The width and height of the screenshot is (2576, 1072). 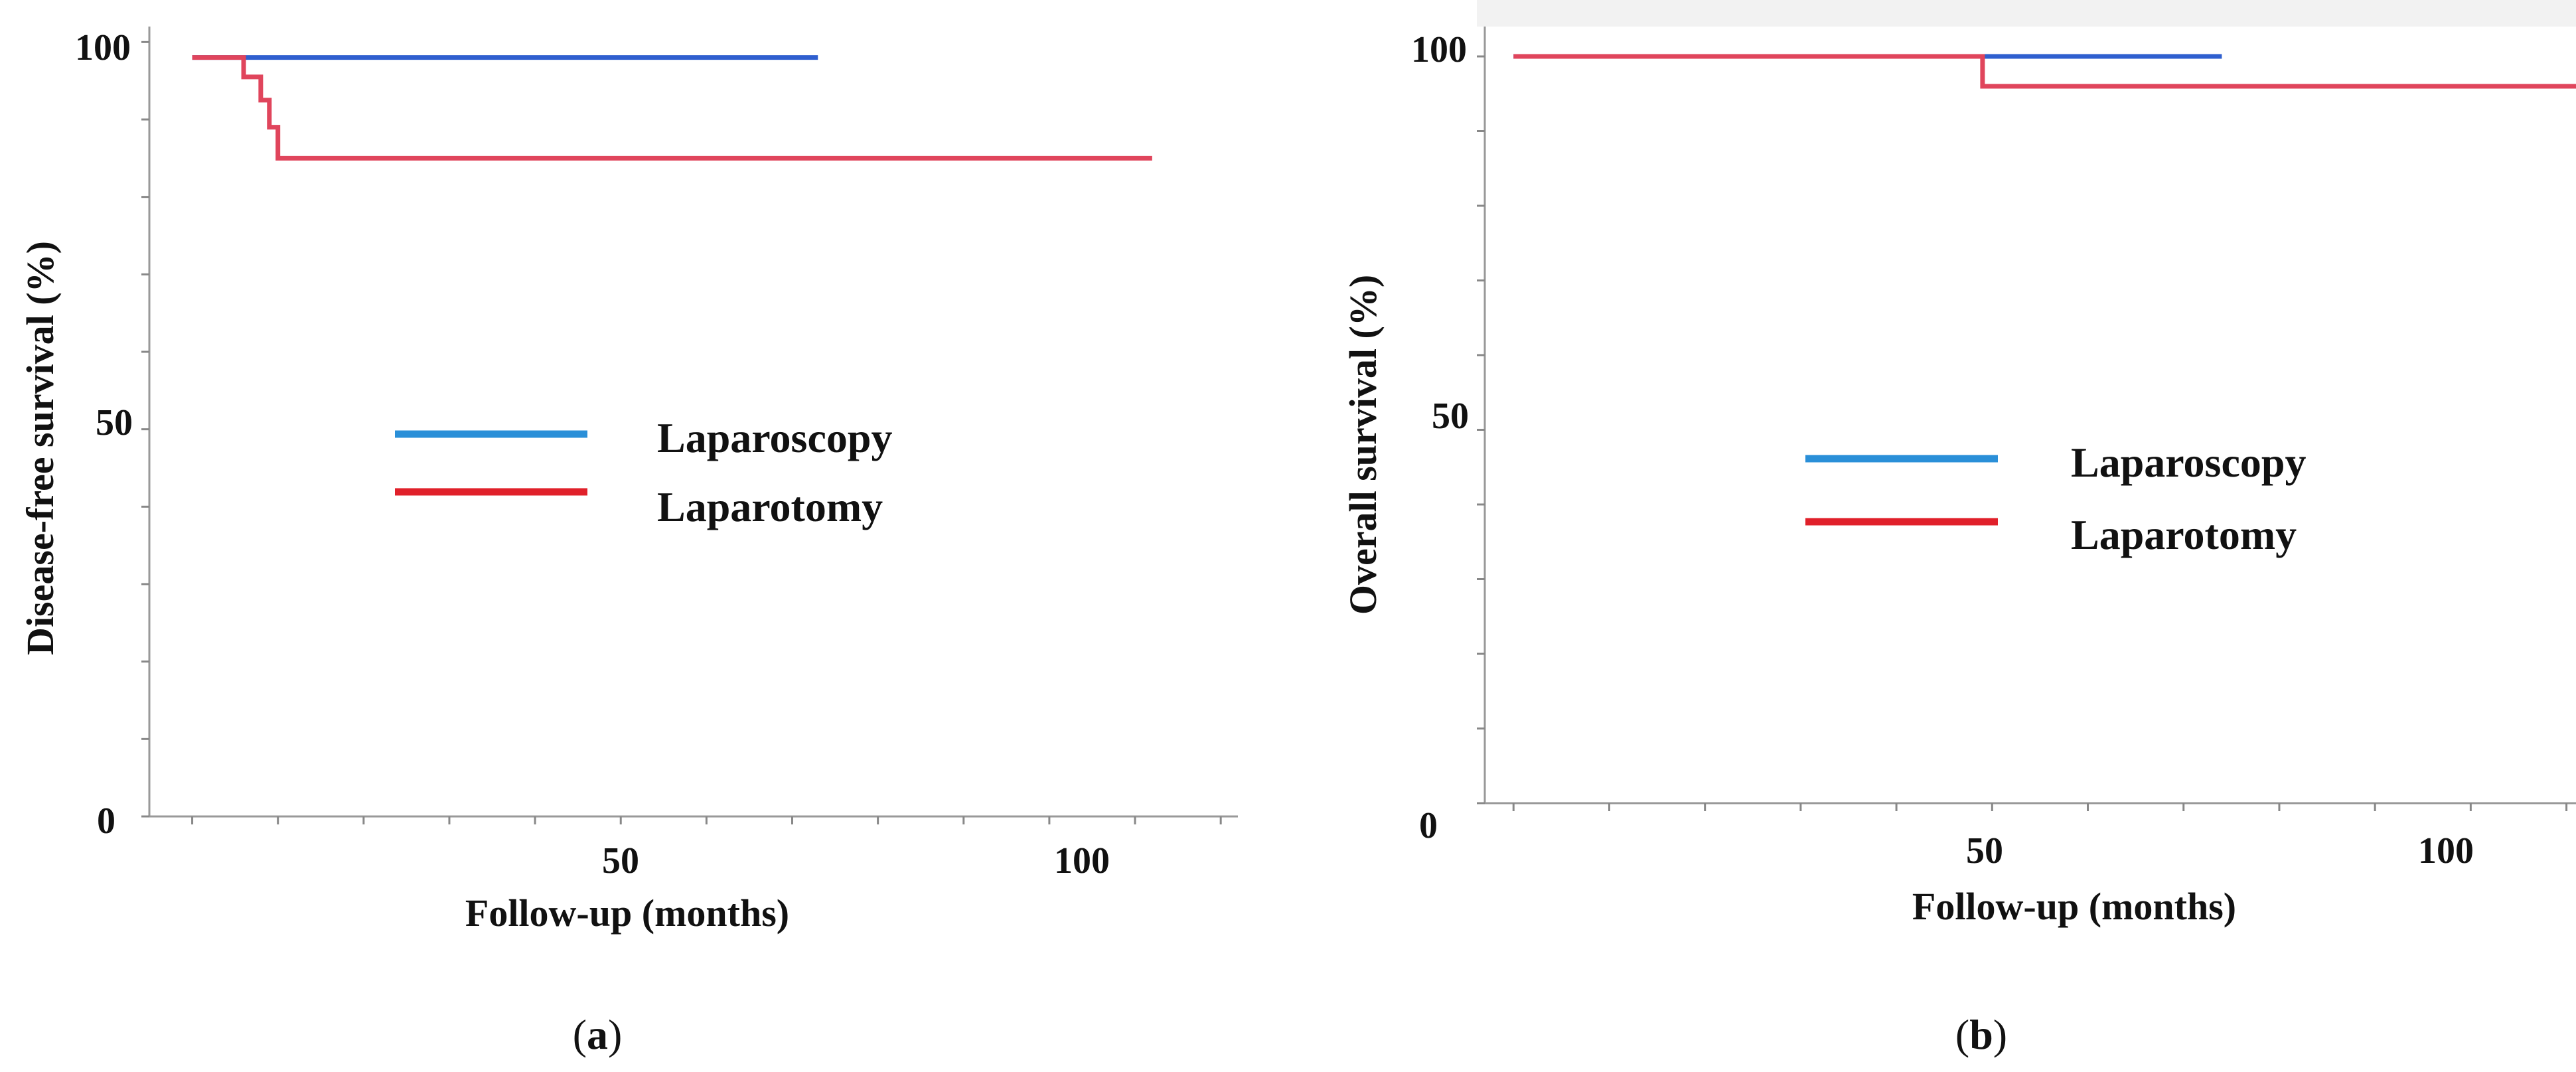 I want to click on series-line-a-laparotomy, so click(x=672, y=108).